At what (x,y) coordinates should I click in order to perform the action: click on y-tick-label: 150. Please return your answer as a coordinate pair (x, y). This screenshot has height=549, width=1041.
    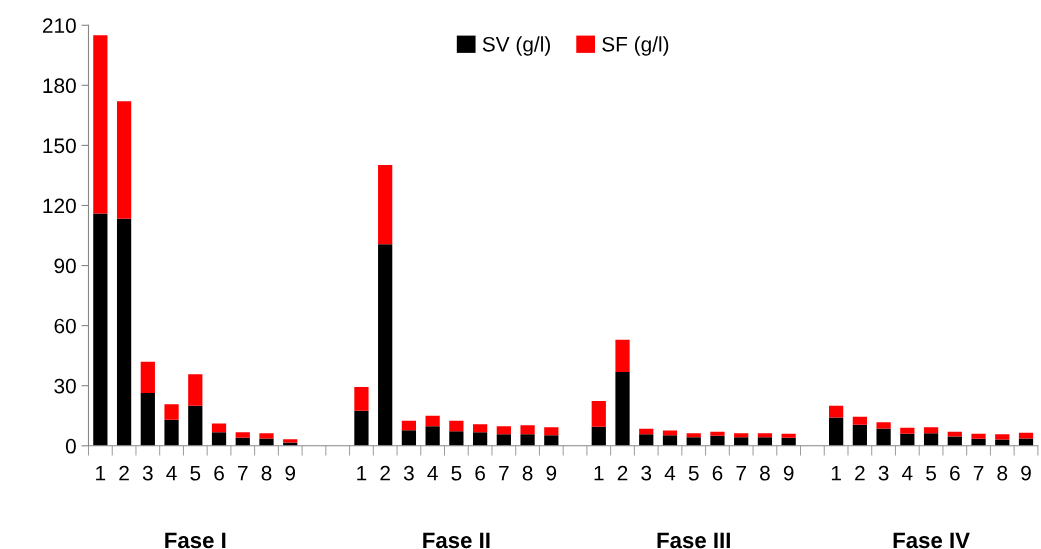
    Looking at the image, I should click on (59, 146).